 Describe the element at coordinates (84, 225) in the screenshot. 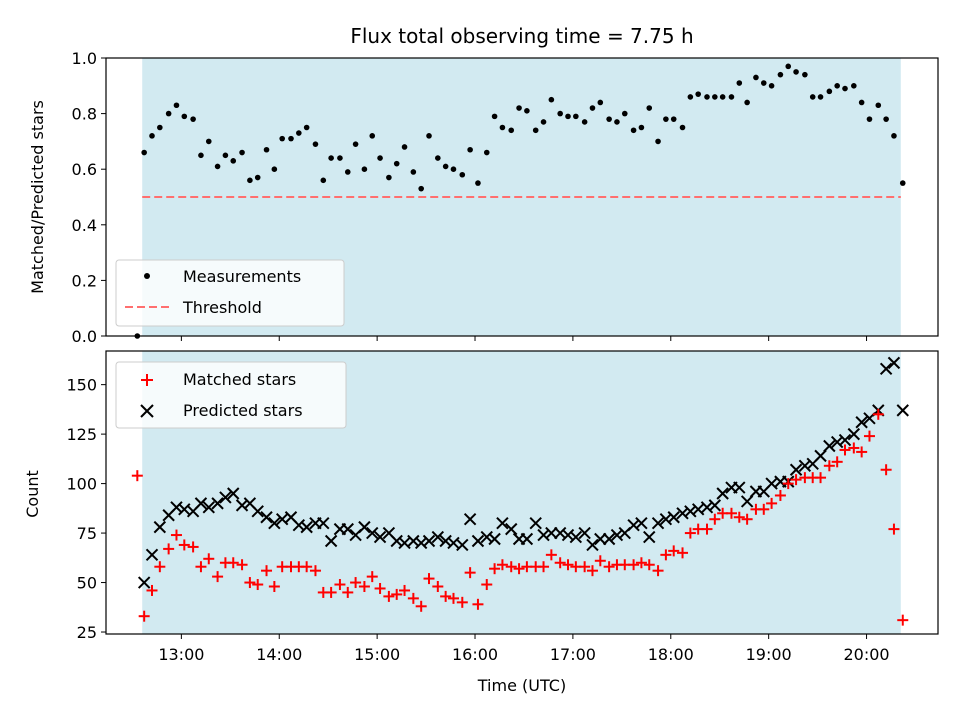

I see `top-y-tick-label: 0.4` at that location.